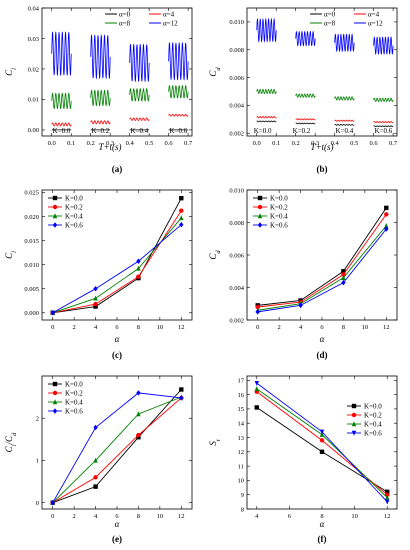 The width and height of the screenshot is (410, 550). Describe the element at coordinates (236, 50) in the screenshot. I see `y-tick-label: 0.008` at that location.